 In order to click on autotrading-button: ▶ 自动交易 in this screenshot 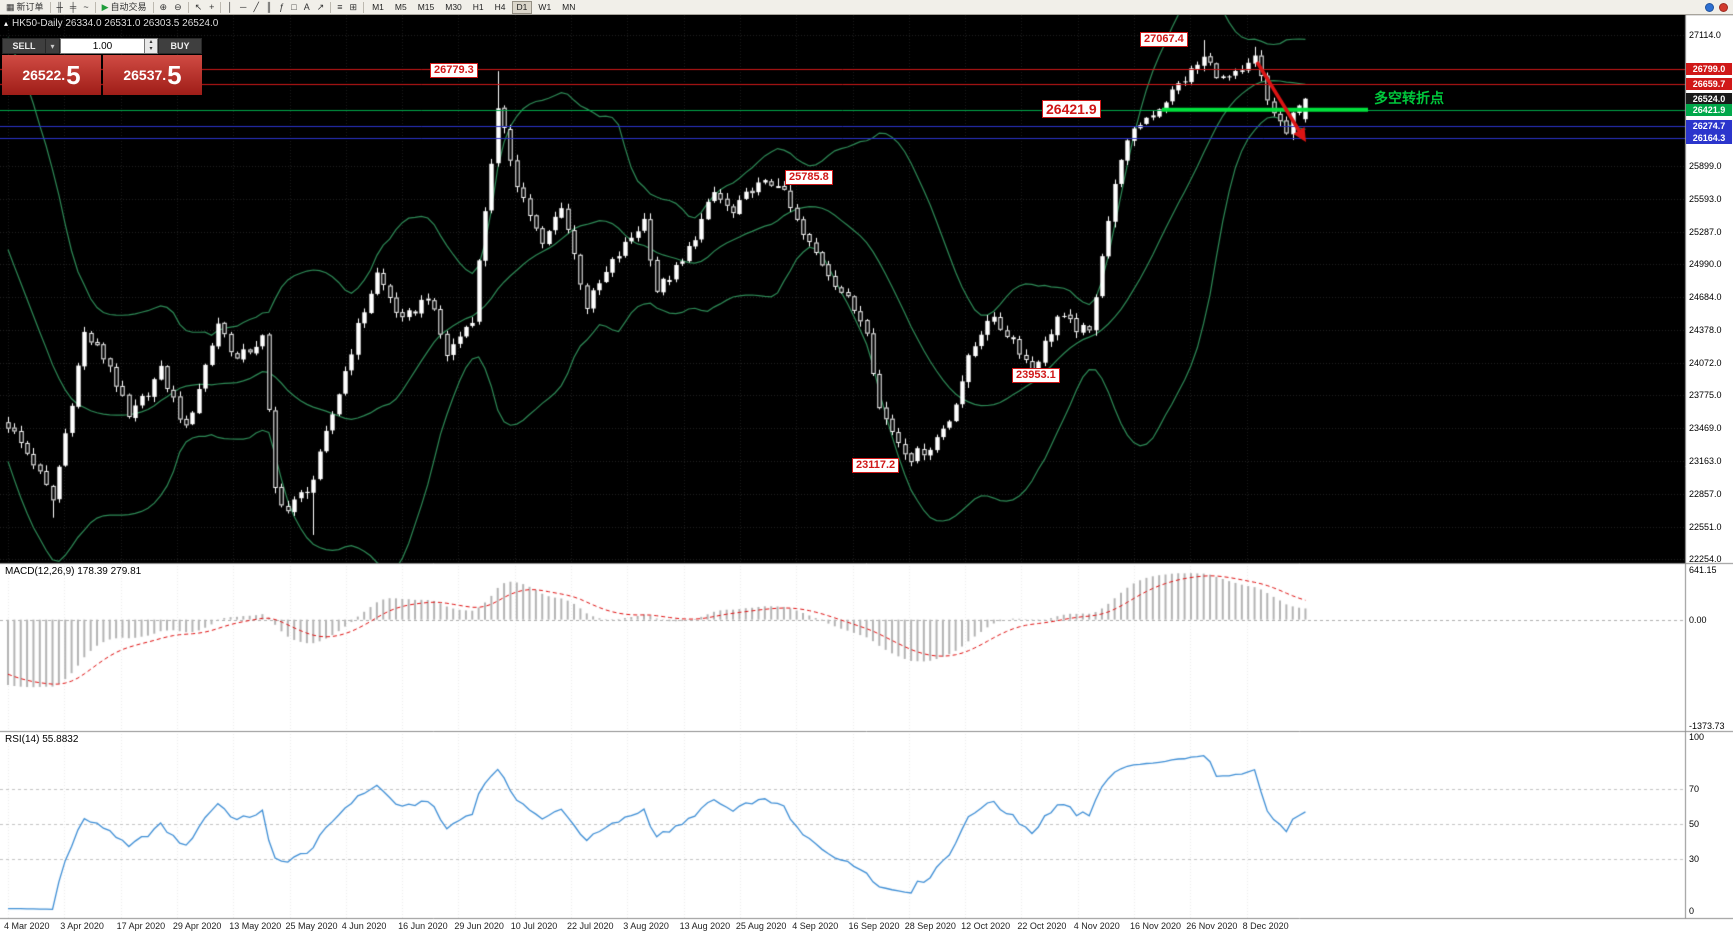, I will do `click(124, 7)`.